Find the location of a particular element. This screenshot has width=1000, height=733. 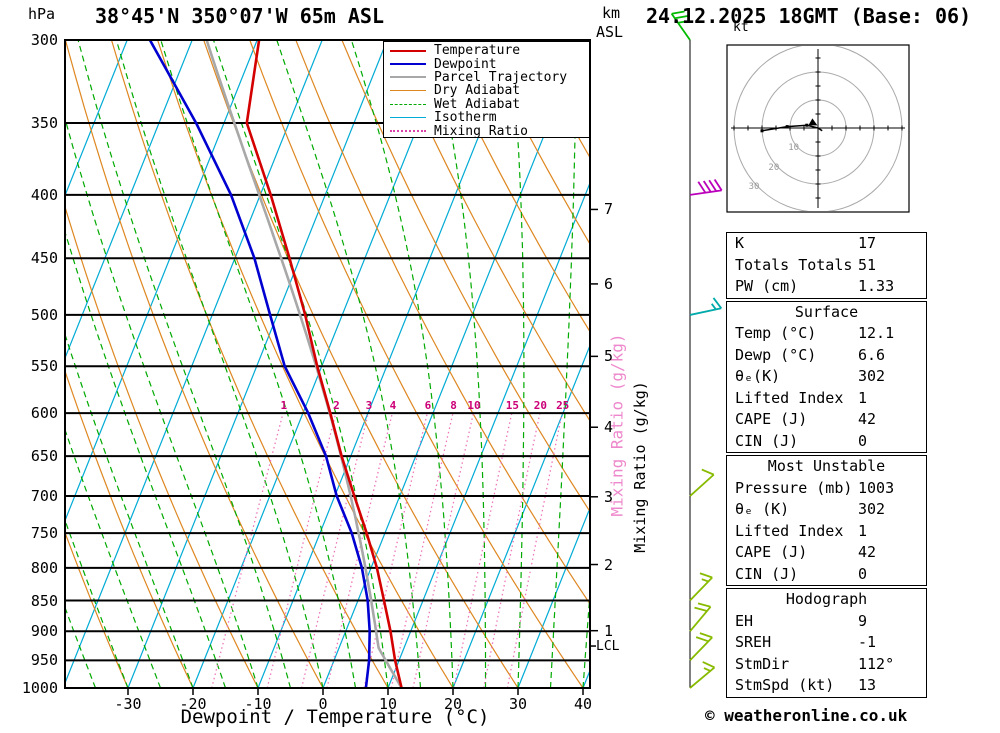

stat-value: 302 is located at coordinates (872, 509).